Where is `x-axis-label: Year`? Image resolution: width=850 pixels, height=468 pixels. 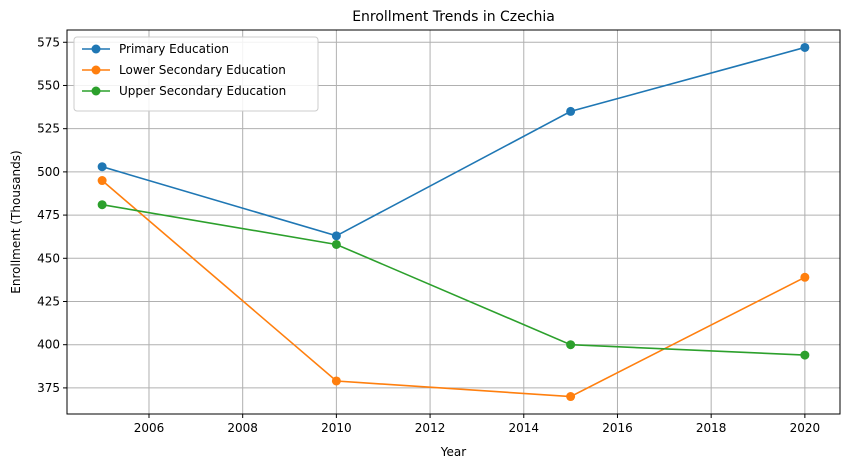
x-axis-label: Year is located at coordinates (453, 452).